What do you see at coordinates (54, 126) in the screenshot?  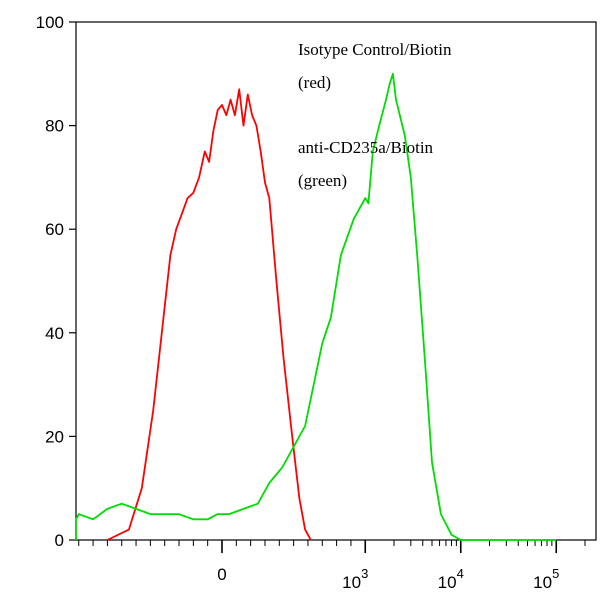 I see `y-tick-label: 80` at bounding box center [54, 126].